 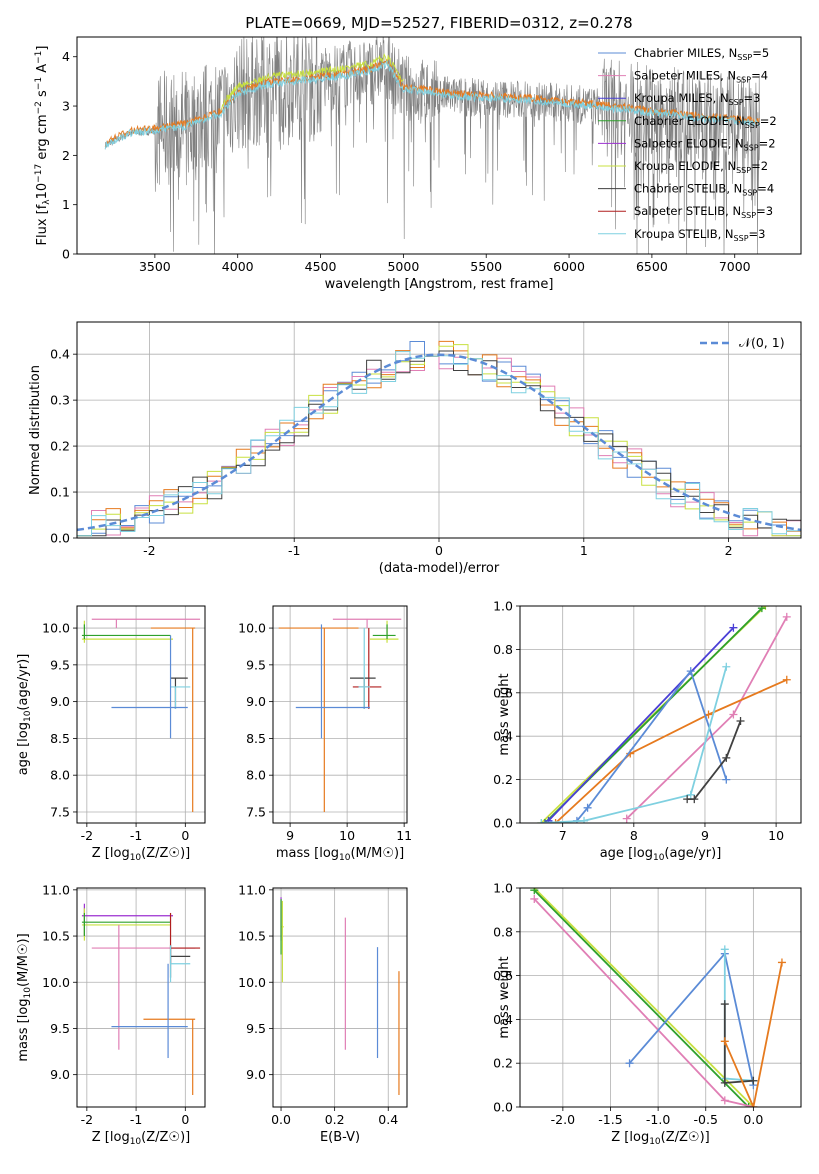 I want to click on legend-entry: Kroupa MILES, NSSP=3, so click(x=697, y=99).